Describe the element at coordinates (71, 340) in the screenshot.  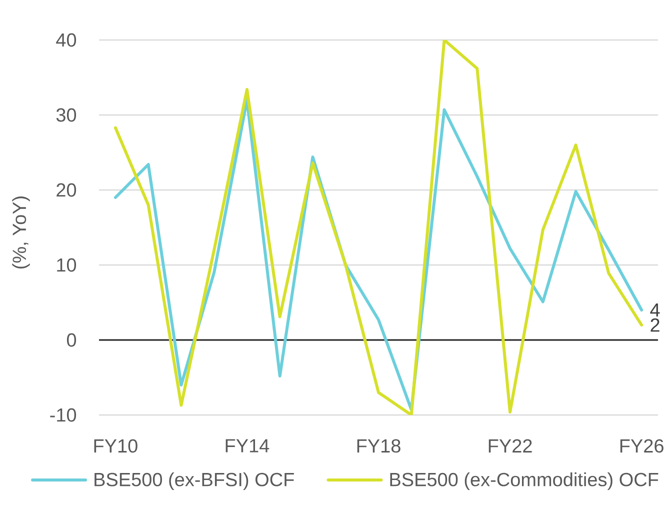
I see `y-tick-label: 0` at that location.